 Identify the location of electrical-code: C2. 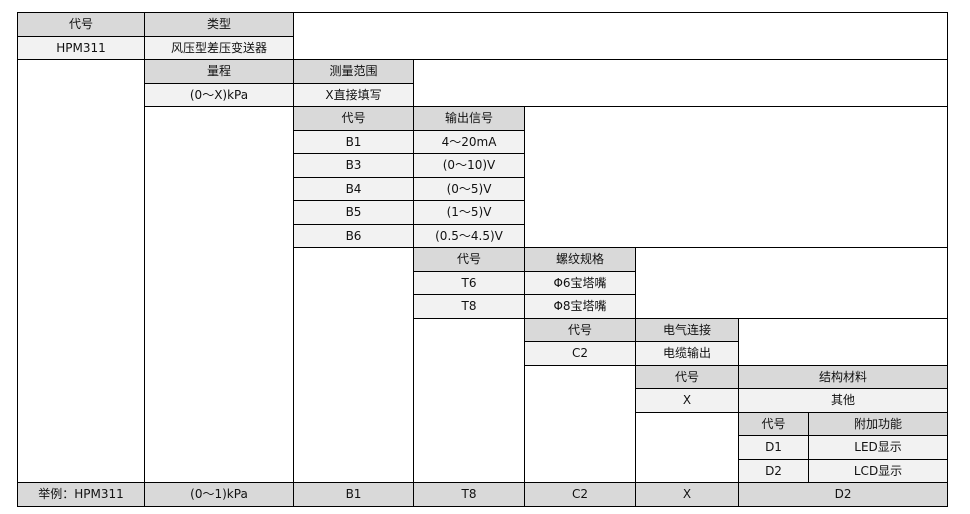
(580, 353).